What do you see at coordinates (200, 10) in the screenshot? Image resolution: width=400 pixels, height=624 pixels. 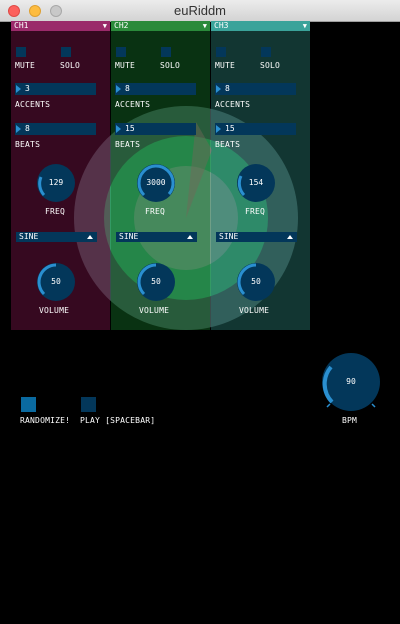 I see `window-title: euRiddm` at bounding box center [200, 10].